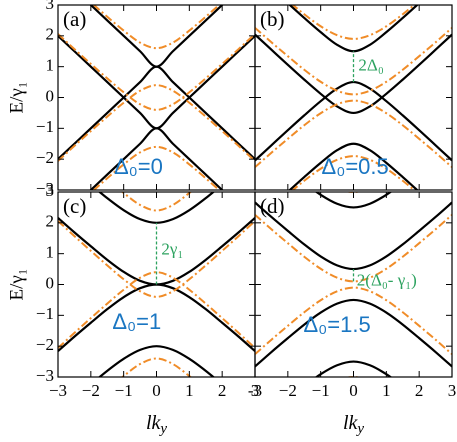 The width and height of the screenshot is (457, 442). I want to click on panel-label: (c), so click(74, 206).